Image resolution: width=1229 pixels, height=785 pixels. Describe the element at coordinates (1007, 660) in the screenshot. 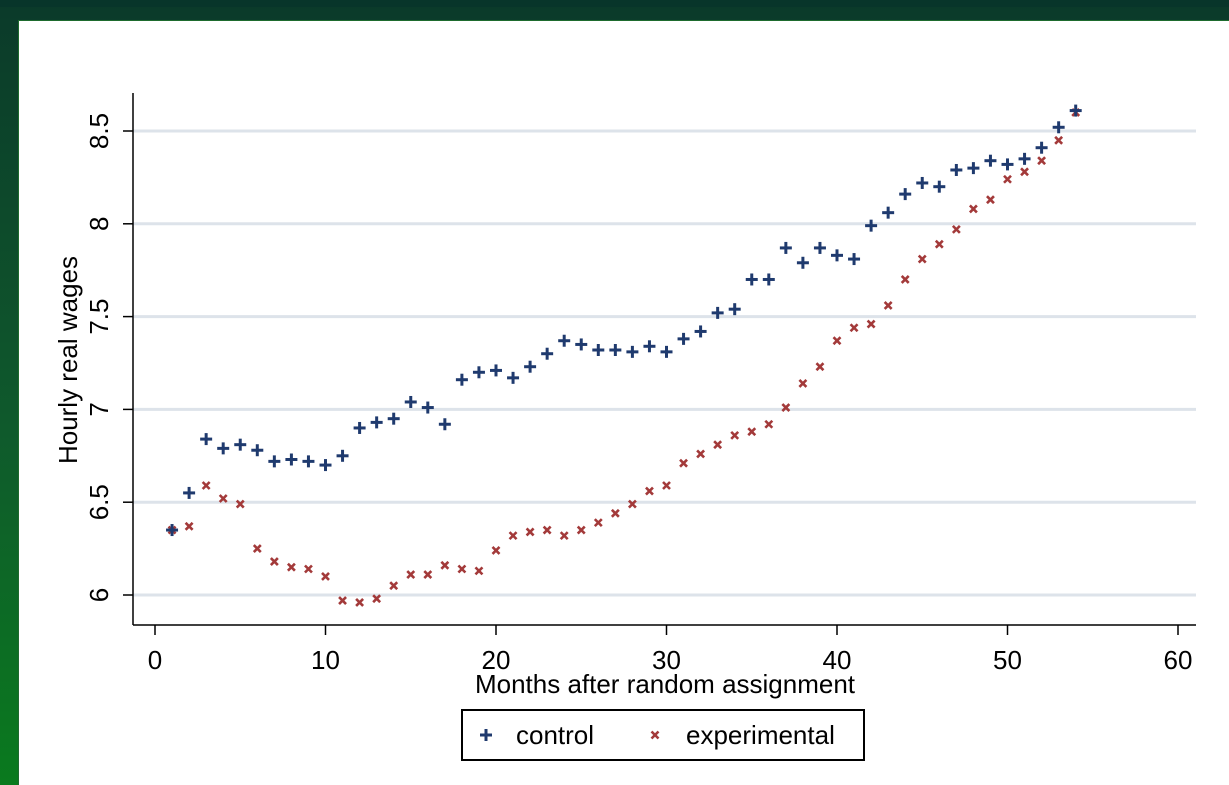

I see `x-tick-label: 50` at that location.